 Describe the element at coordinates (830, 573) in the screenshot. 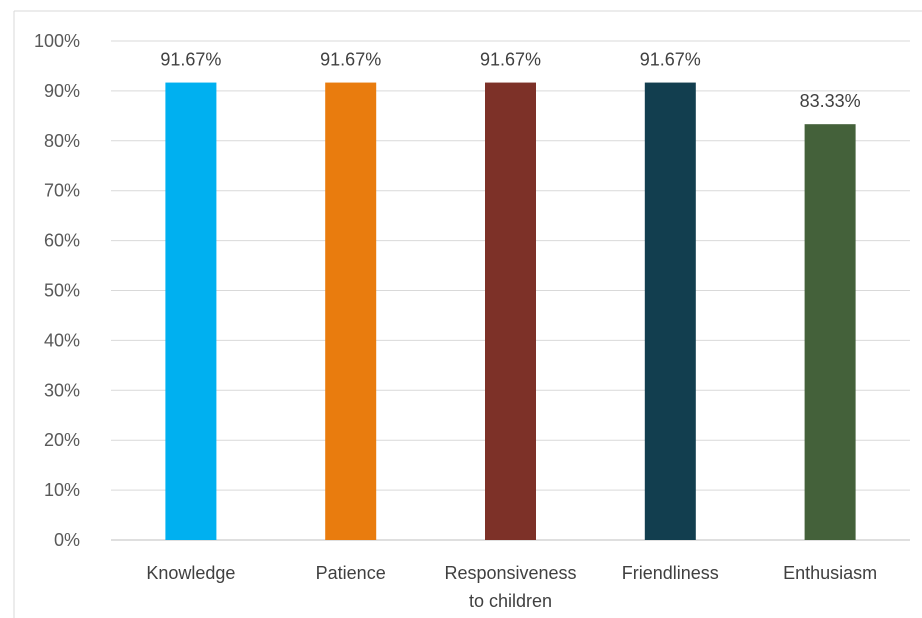

I see `x-tick-label: Enthusiasm` at that location.